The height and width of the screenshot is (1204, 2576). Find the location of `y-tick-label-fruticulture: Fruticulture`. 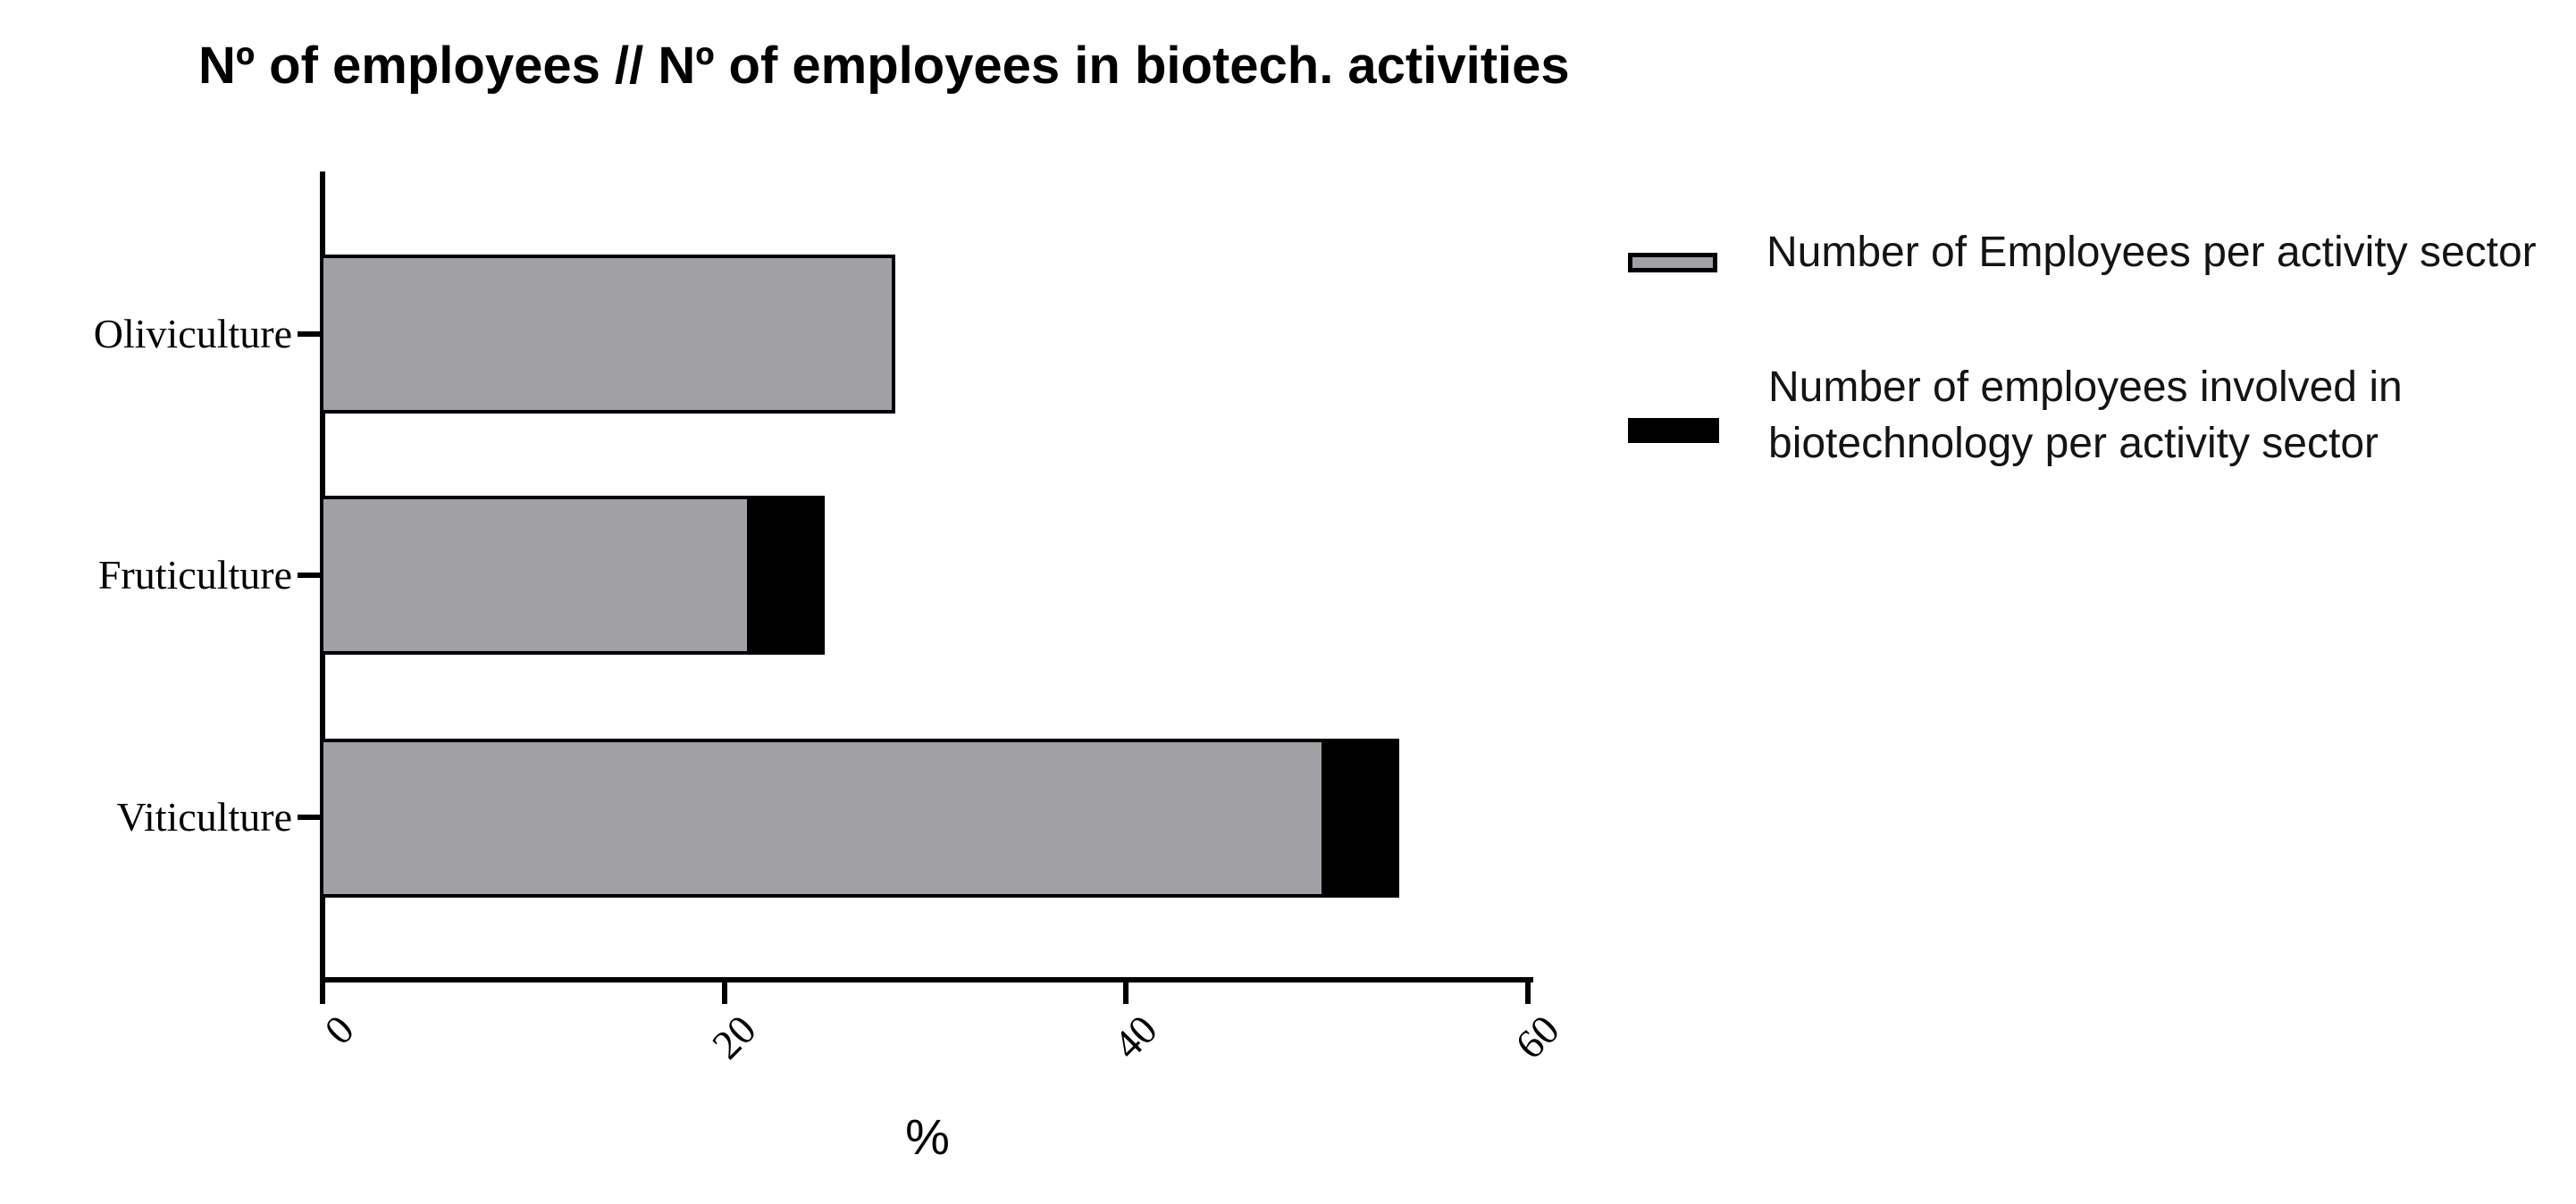

y-tick-label-fruticulture: Fruticulture is located at coordinates (194, 575).